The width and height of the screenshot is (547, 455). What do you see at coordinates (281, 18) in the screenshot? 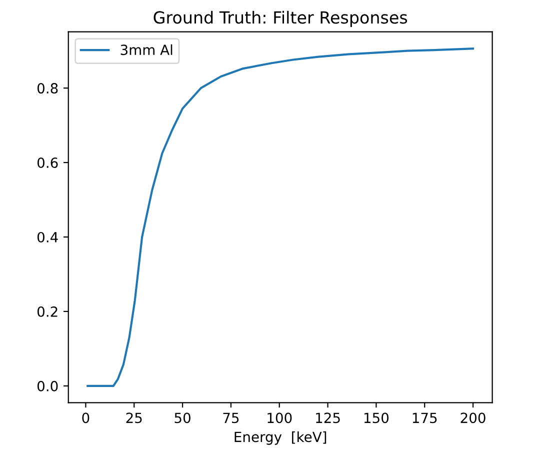
I see `chart-title: Ground Truth: Filter Responses` at bounding box center [281, 18].